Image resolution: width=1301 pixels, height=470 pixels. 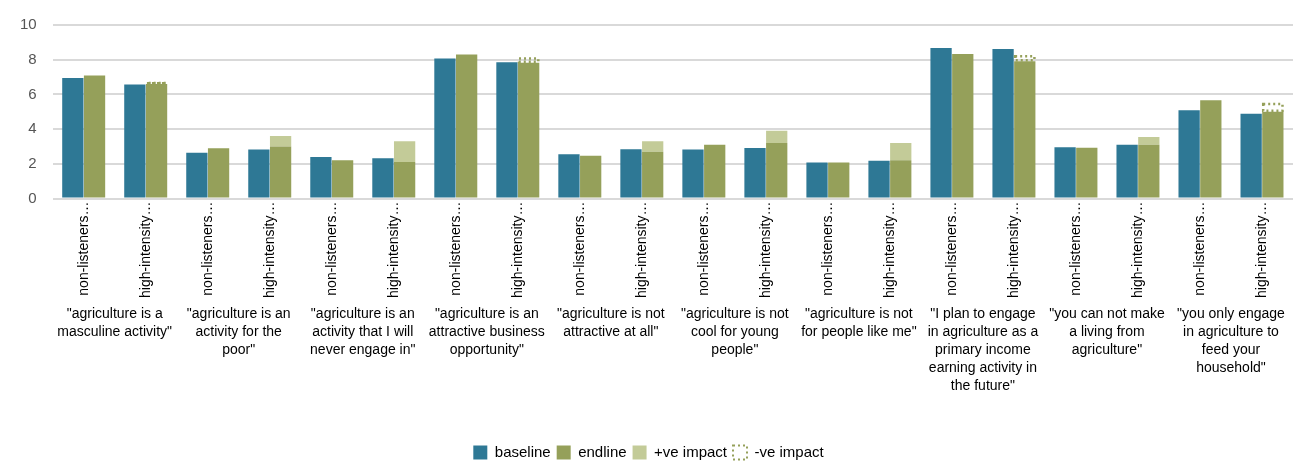 I want to click on y-tick-label: 0, so click(x=32, y=197).